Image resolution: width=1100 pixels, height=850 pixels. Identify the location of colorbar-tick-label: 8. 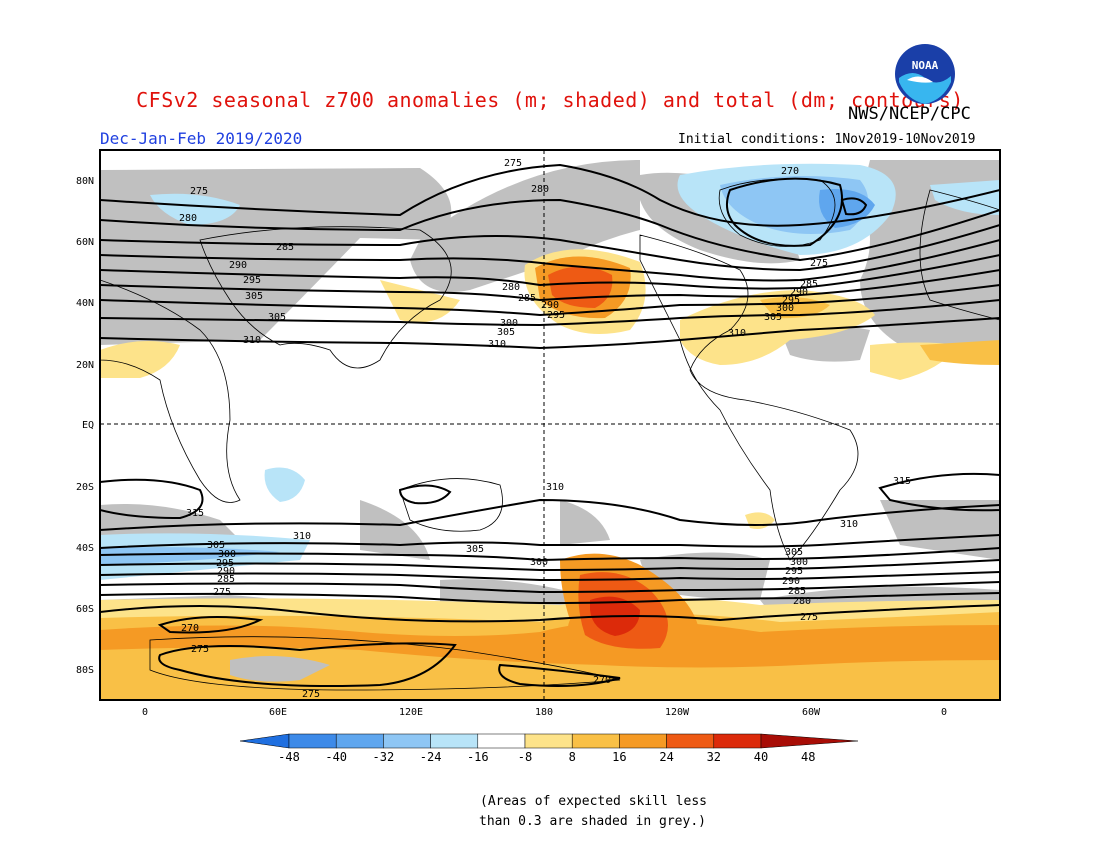
(572, 757).